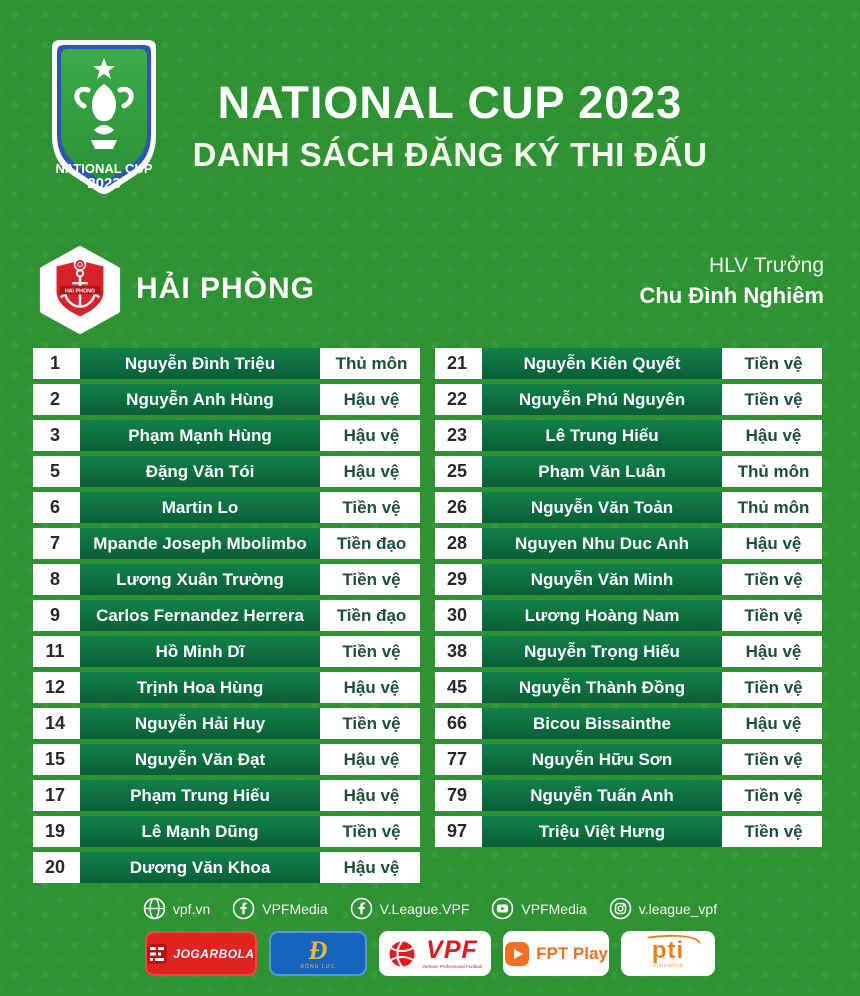  I want to click on social-item-website: vpf.vn, so click(176, 908).